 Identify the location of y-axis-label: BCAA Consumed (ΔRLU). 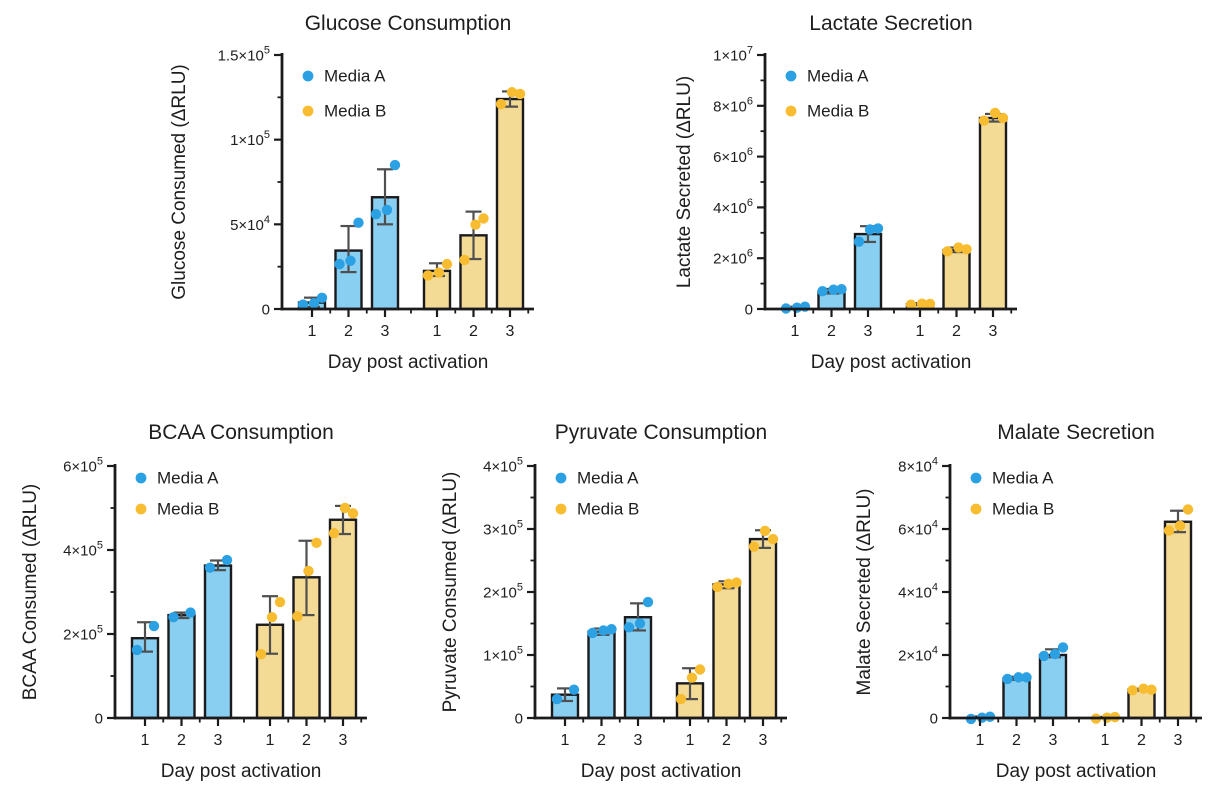
(30, 592).